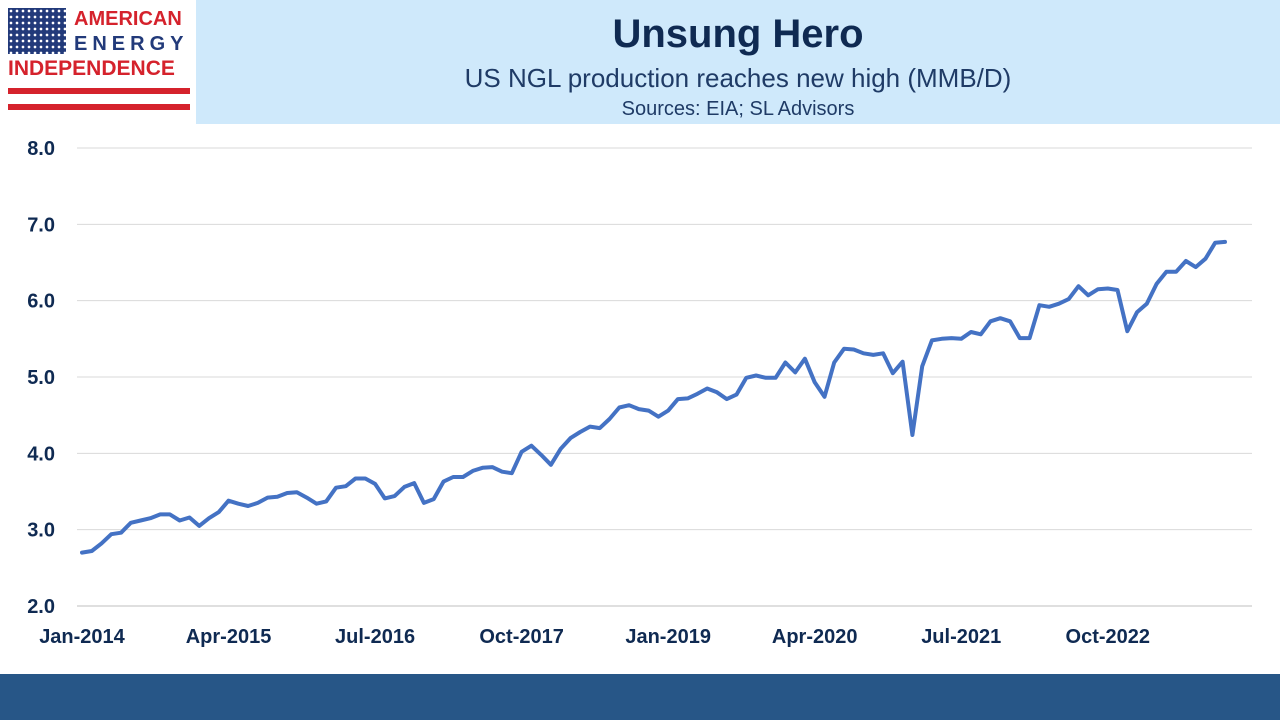 This screenshot has height=720, width=1280. What do you see at coordinates (128, 19) in the screenshot?
I see `logo-line-1: AMERICAN` at bounding box center [128, 19].